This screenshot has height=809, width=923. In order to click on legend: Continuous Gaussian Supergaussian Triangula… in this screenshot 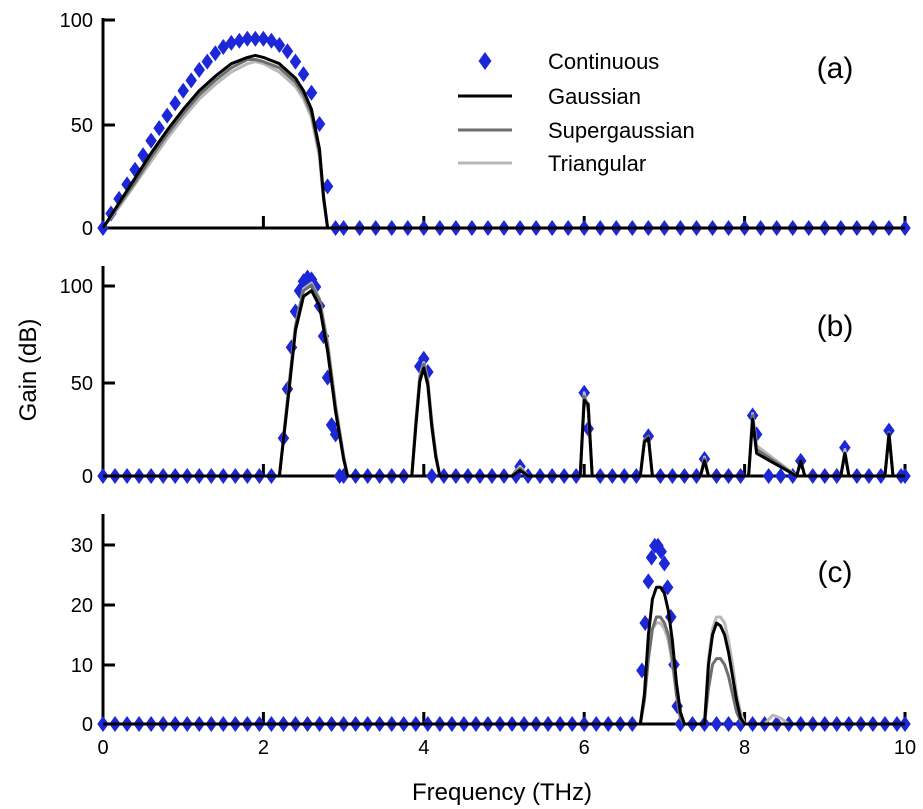, I will do `click(576, 112)`.